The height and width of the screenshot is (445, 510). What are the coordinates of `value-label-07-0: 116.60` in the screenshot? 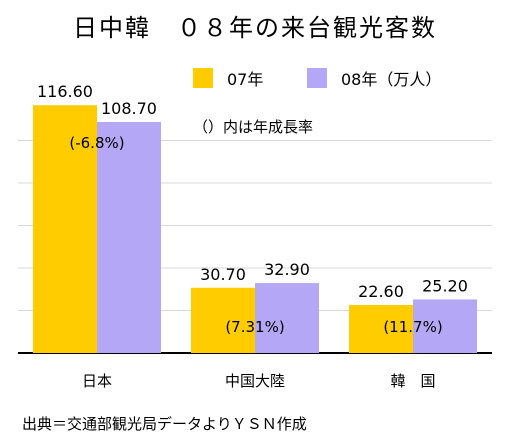 It's located at (65, 91).